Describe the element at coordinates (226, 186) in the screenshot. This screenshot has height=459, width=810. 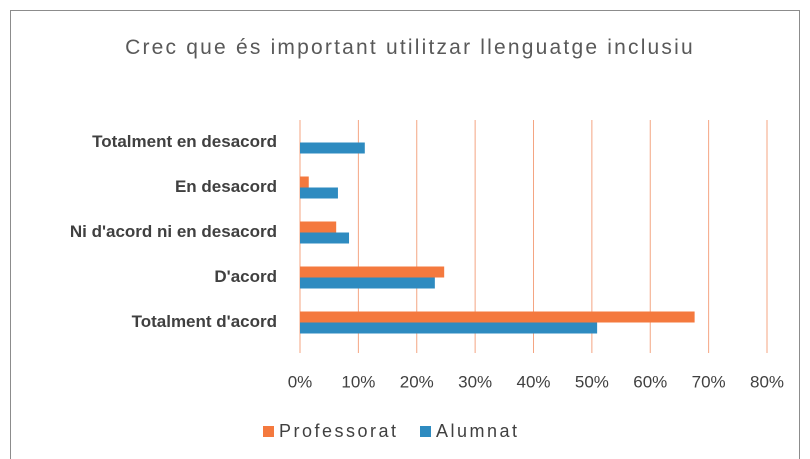
I see `y-tick-label: En desacord` at that location.